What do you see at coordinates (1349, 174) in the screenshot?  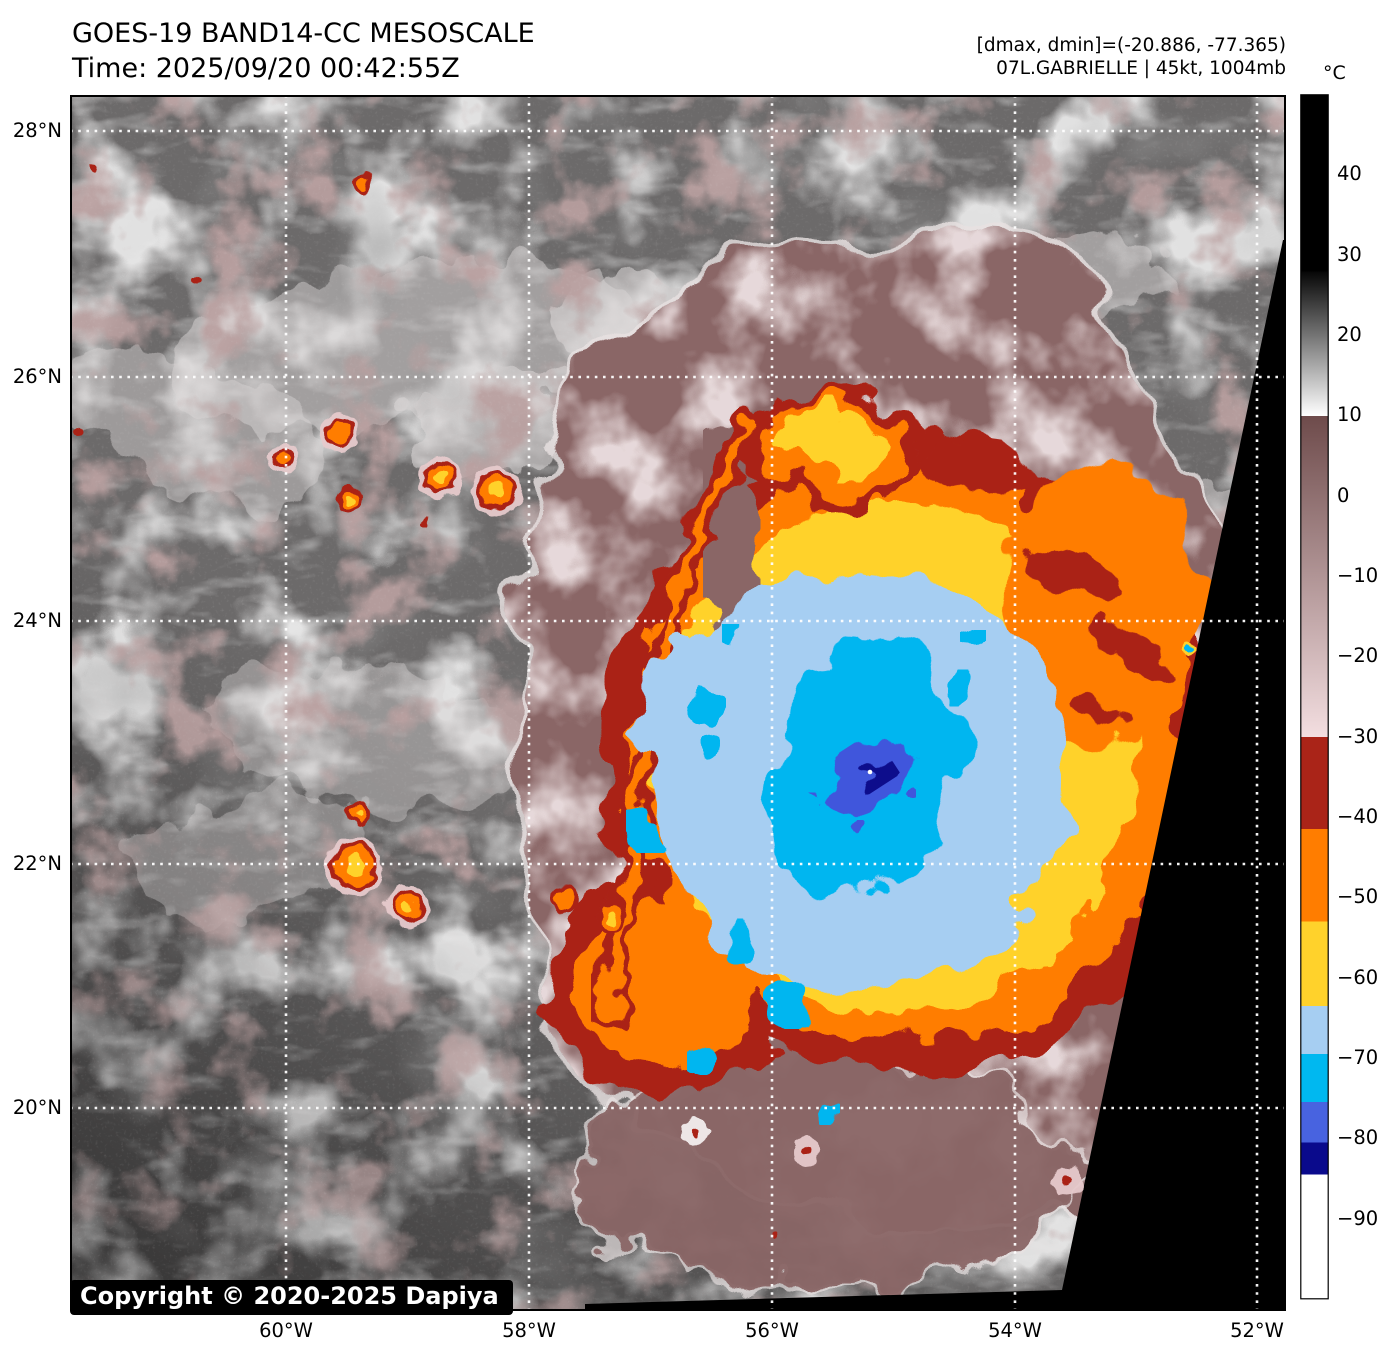 I see `colorbar-tick-label: 40` at bounding box center [1349, 174].